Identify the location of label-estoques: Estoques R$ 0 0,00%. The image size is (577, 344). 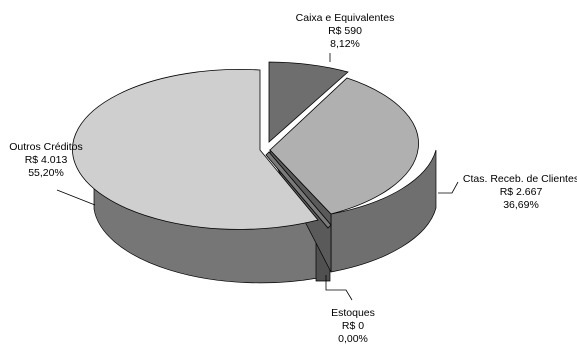
(353, 325).